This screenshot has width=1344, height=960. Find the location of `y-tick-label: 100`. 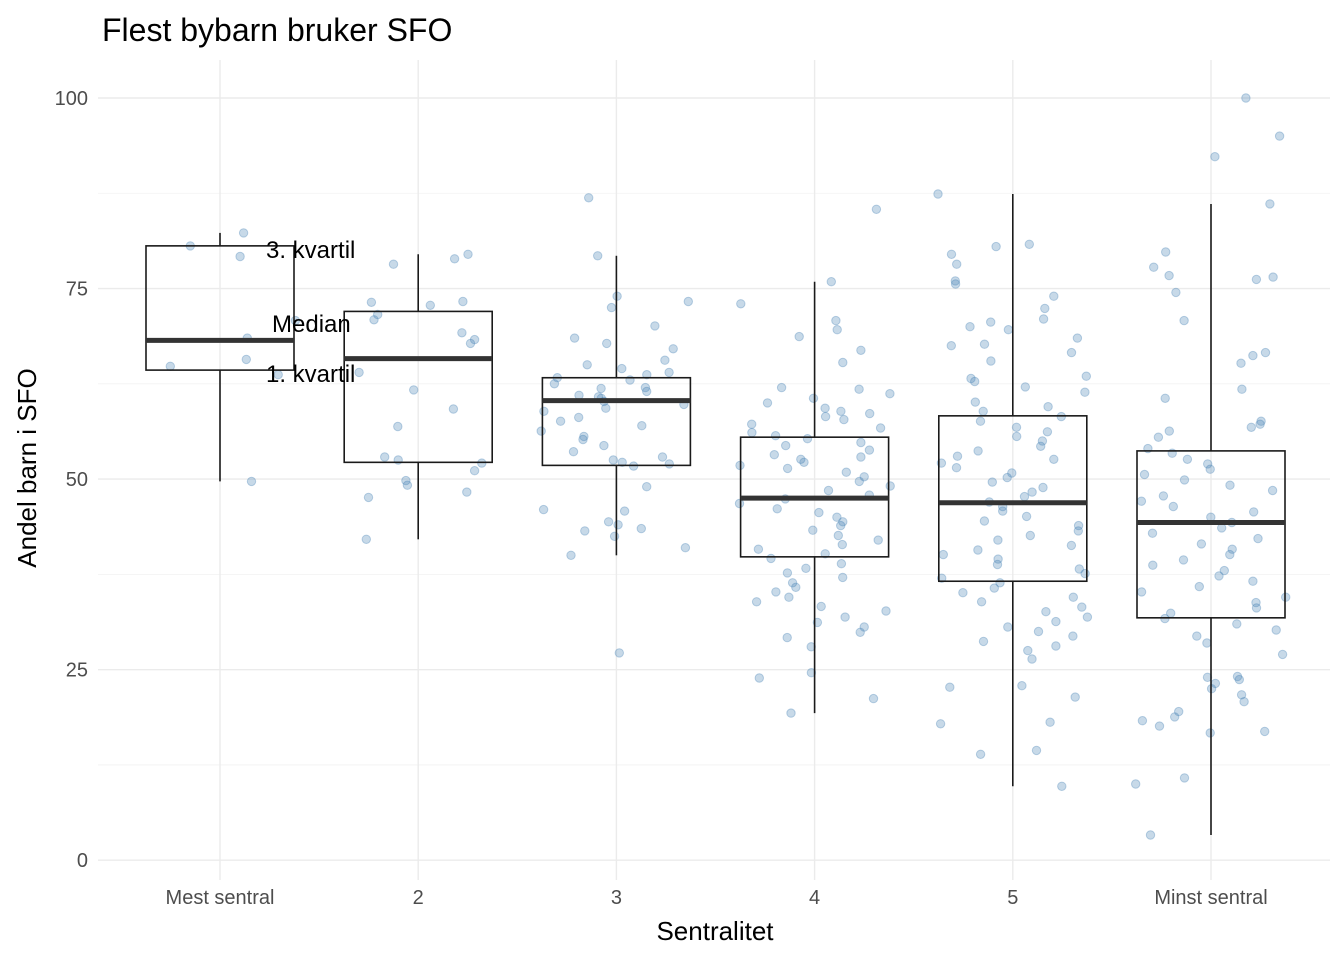

y-tick-label: 100 is located at coordinates (71, 99).